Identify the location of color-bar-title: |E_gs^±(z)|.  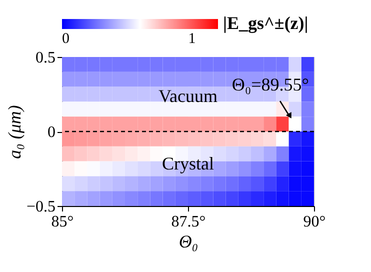
(265, 23).